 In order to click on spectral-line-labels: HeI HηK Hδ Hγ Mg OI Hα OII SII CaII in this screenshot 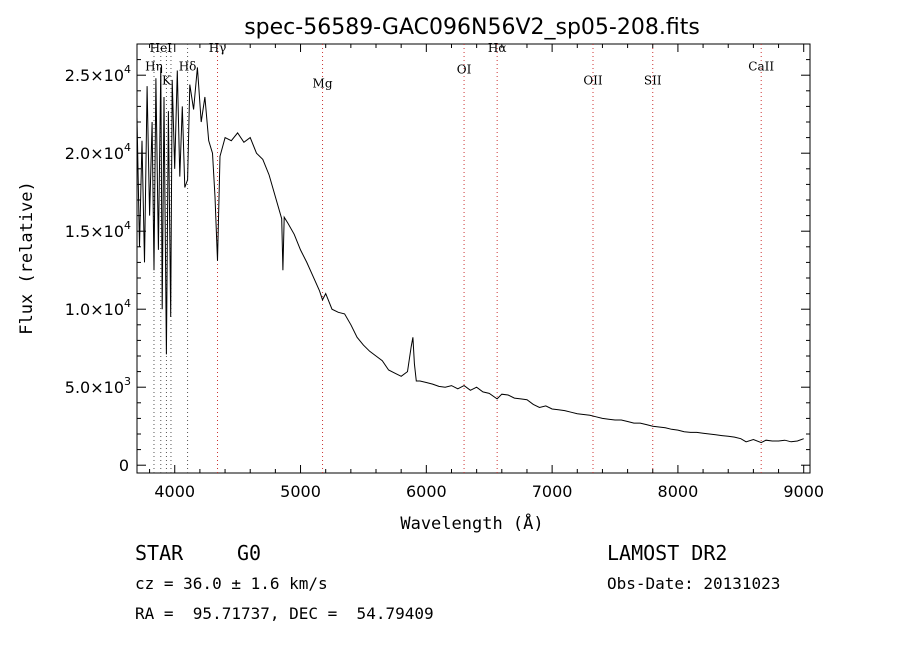, I will do `click(459, 66)`.